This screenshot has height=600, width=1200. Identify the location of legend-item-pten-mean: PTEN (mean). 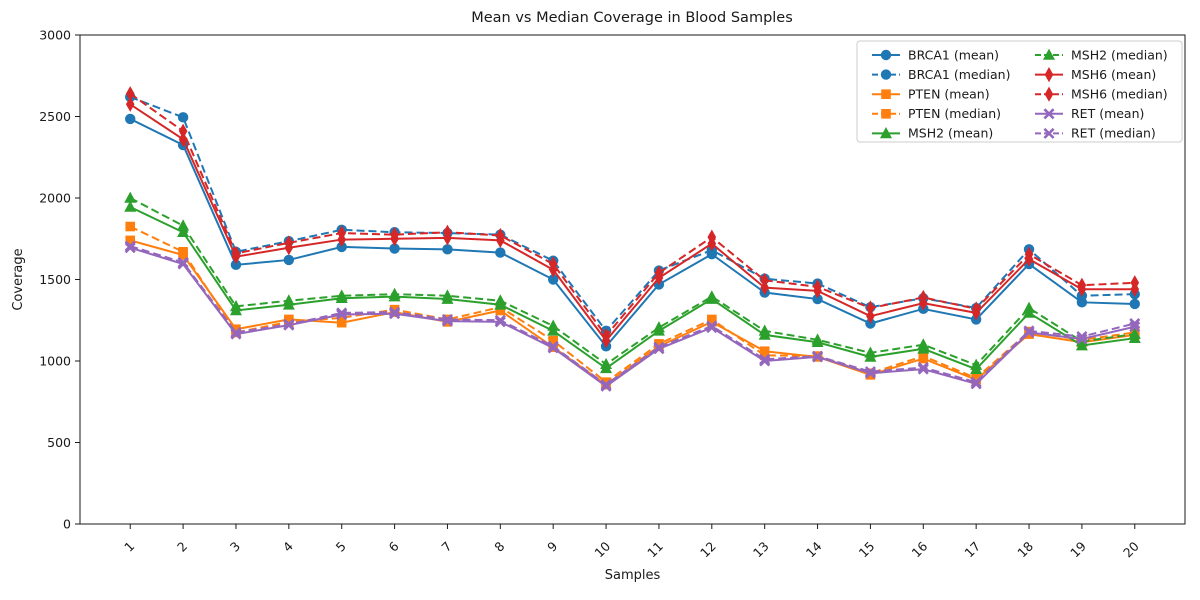
(931, 94).